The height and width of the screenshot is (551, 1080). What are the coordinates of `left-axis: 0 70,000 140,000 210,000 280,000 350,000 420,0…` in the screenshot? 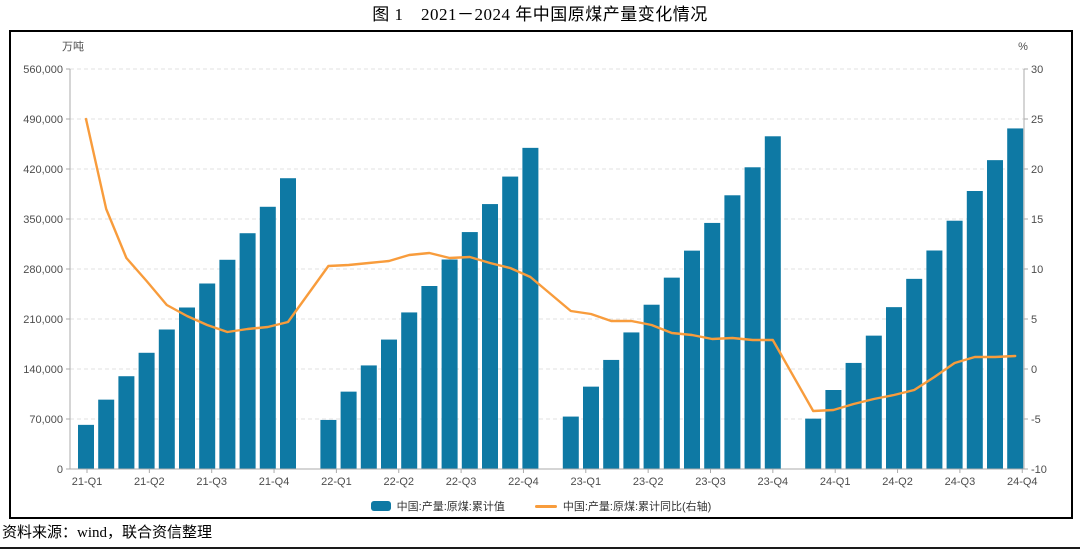 It's located at (53, 258).